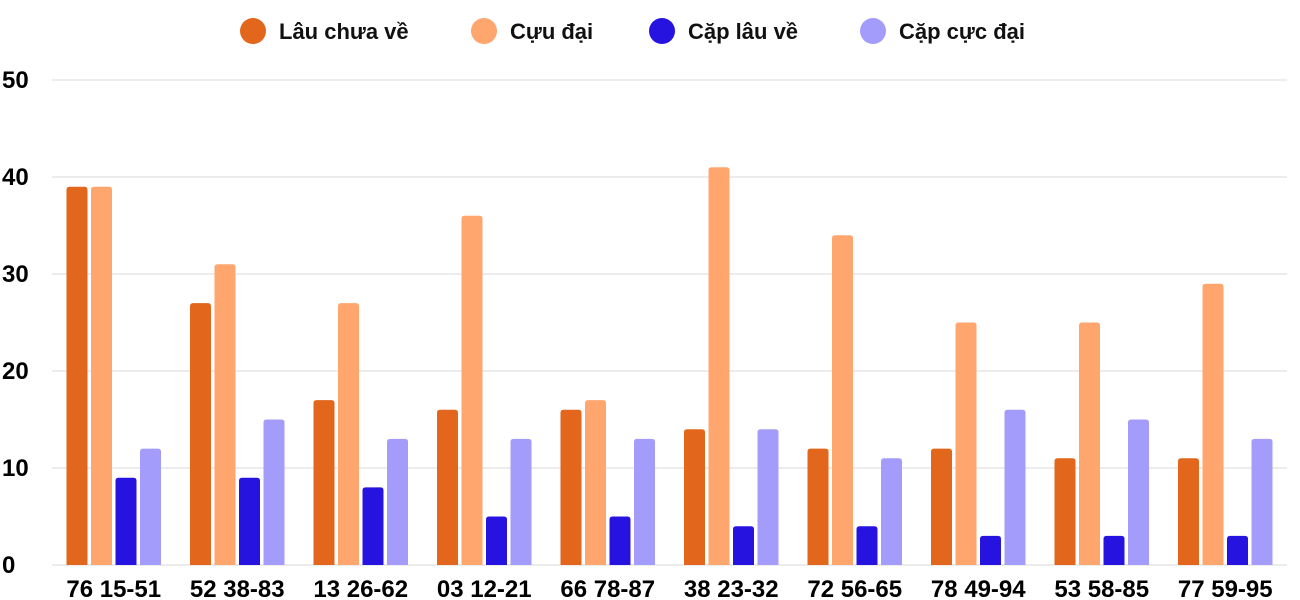 This screenshot has height=600, width=1300. What do you see at coordinates (632, 31) in the screenshot?
I see `legend: Lâu chưa về Cựu đại Cặp lâu về Cặp cực đại` at bounding box center [632, 31].